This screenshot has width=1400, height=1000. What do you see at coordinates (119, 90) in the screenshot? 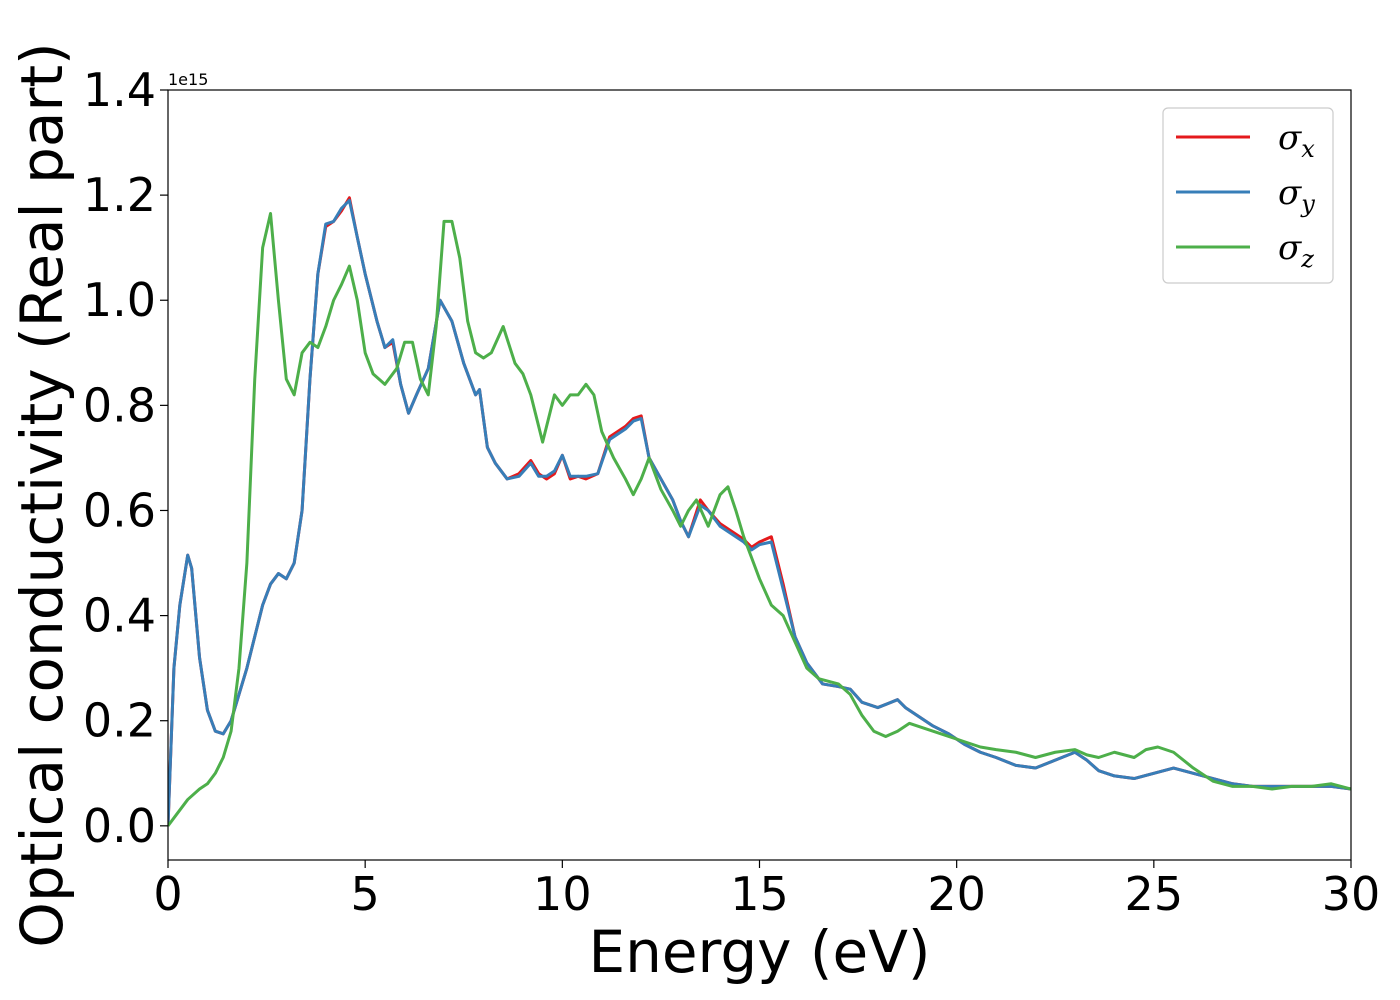
I see `y-tick-label: 1.4` at bounding box center [119, 90].